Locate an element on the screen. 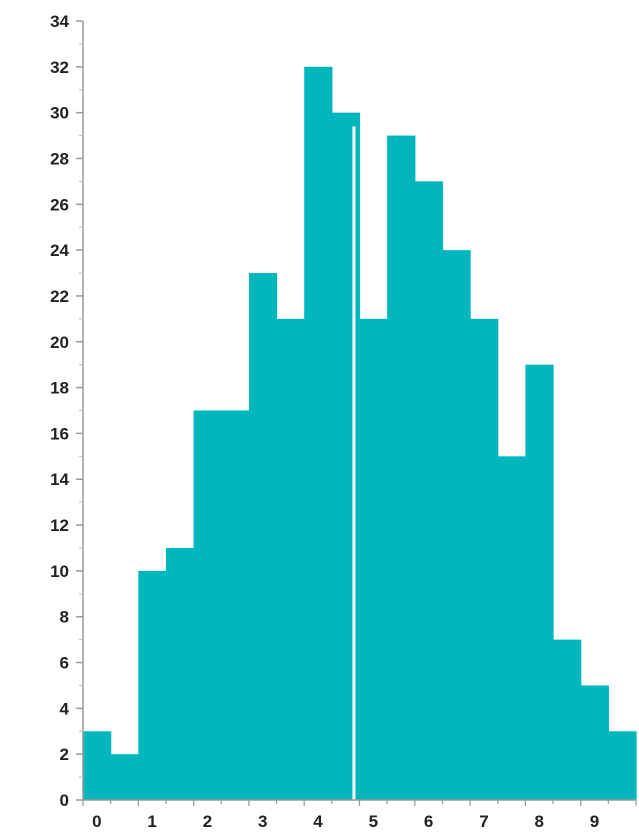  x-tick-label: 2 is located at coordinates (207, 821).